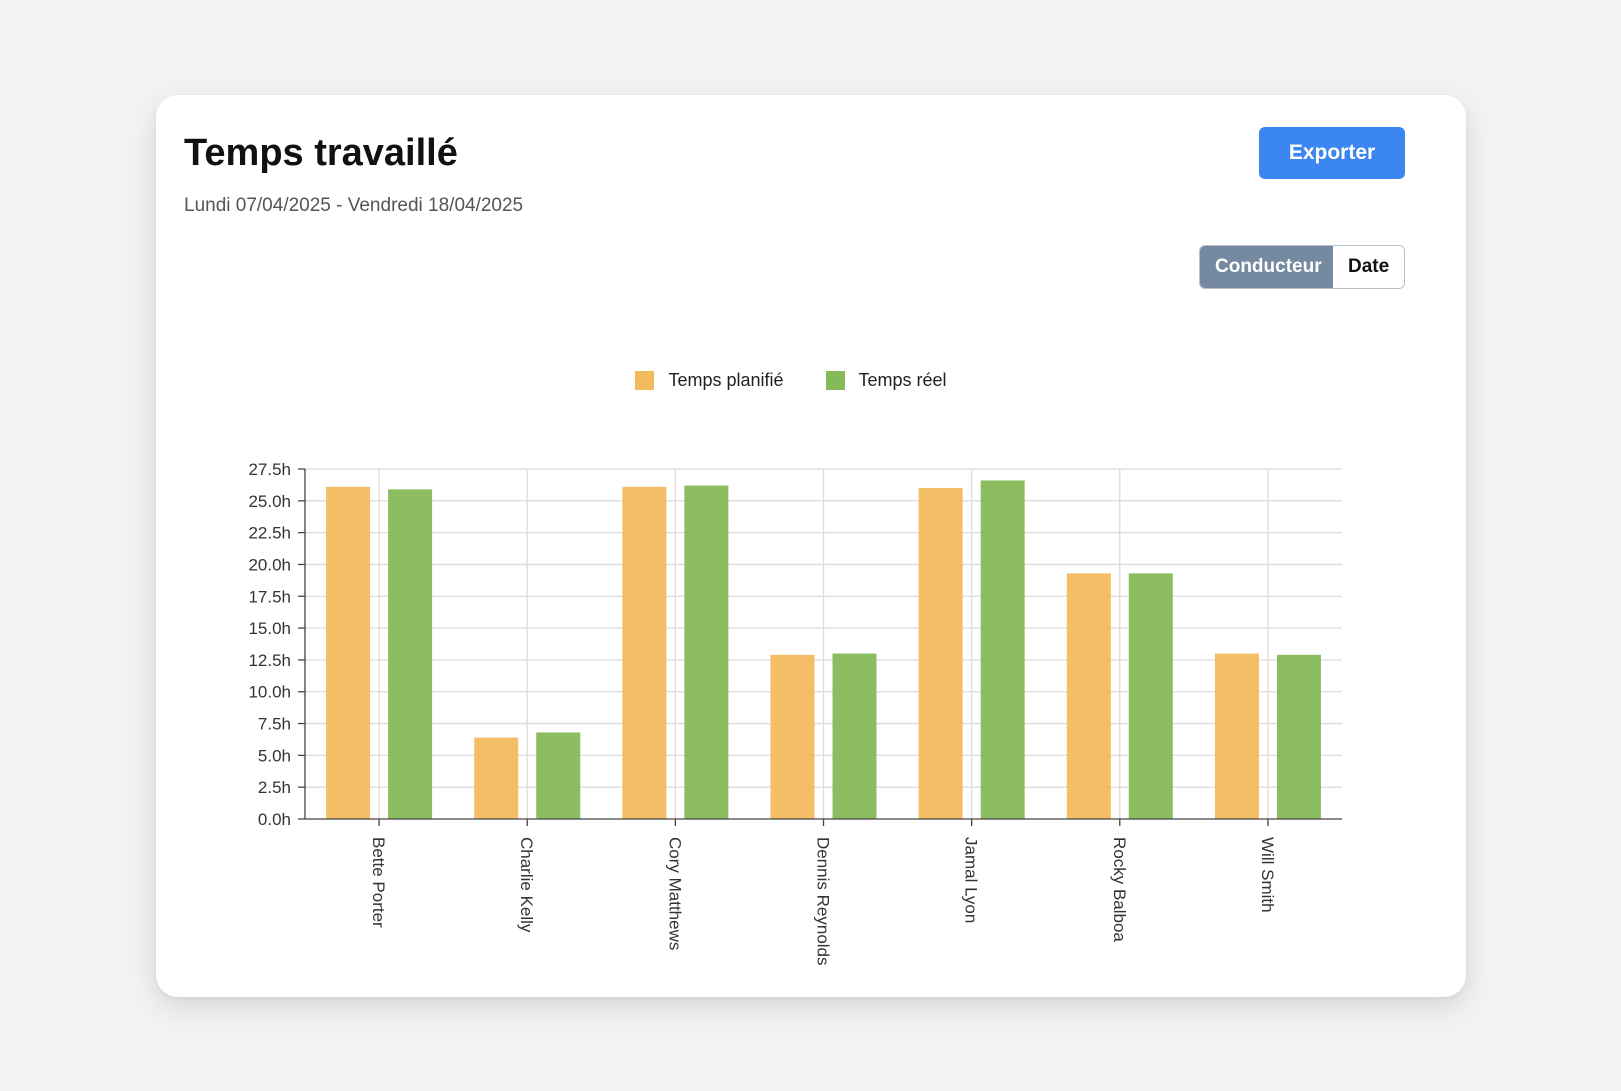 This screenshot has height=1091, width=1621. What do you see at coordinates (269, 564) in the screenshot?
I see `y-tick-label: 20.0h` at bounding box center [269, 564].